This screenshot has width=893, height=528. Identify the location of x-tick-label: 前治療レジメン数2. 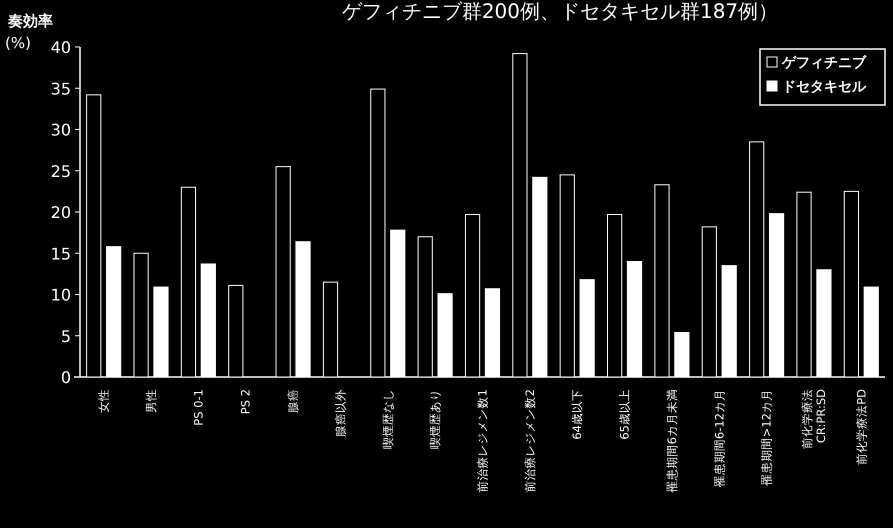
(529, 440).